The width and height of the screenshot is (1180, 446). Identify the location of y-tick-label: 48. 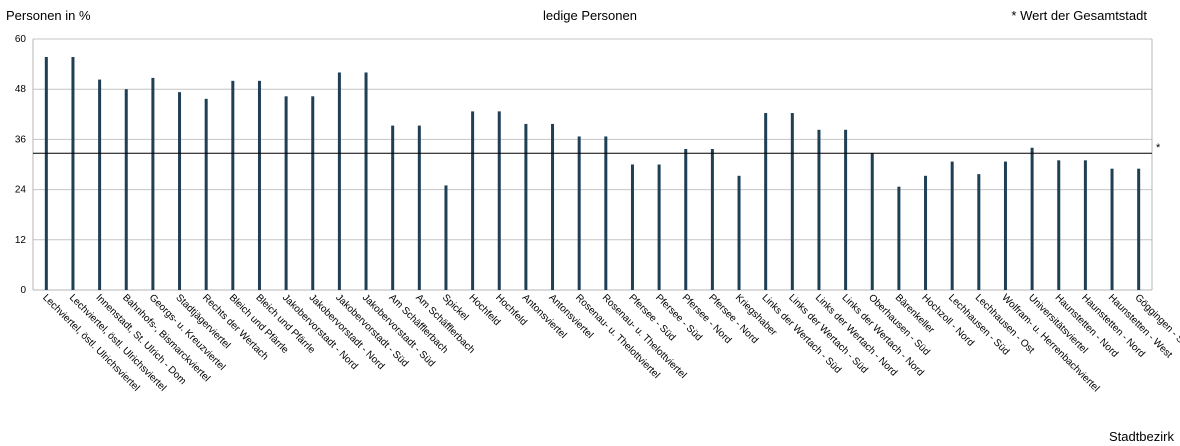
(21, 89).